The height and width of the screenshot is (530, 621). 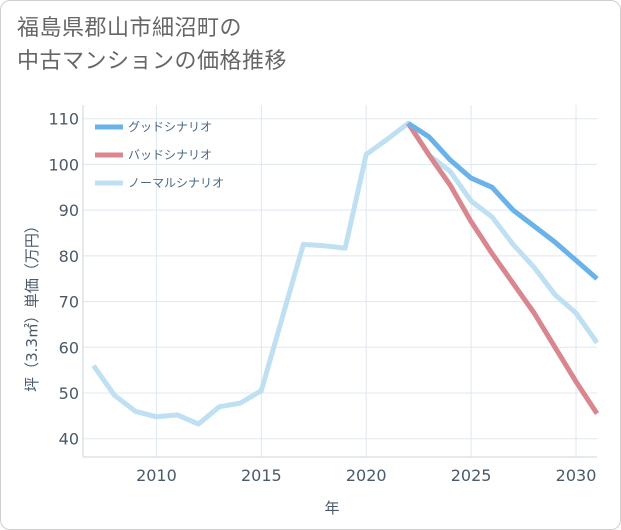 What do you see at coordinates (69, 210) in the screenshot?
I see `y-tick-label: 90` at bounding box center [69, 210].